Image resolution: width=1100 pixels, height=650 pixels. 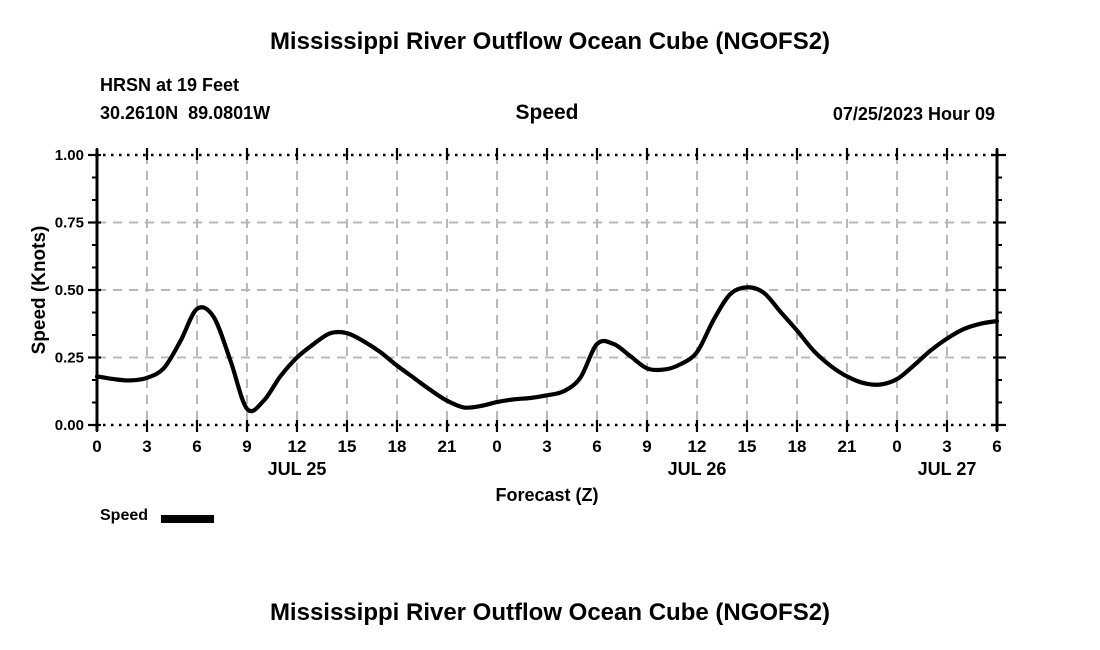 What do you see at coordinates (185, 113) in the screenshot?
I see `station-coordinates-label: 30.2610N 89.0801W` at bounding box center [185, 113].